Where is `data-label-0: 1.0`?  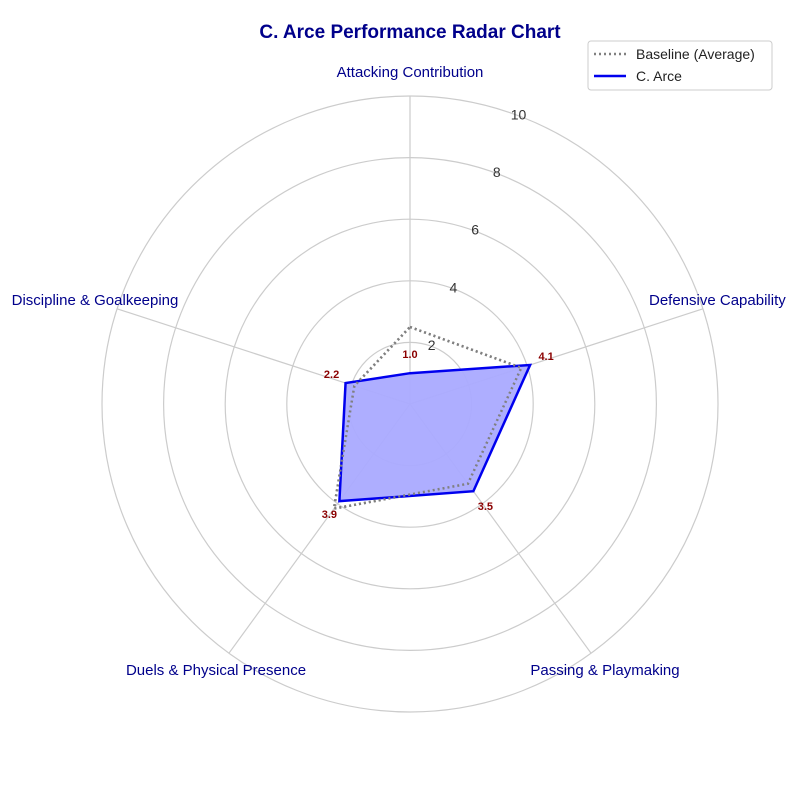
data-label-0: 1.0 is located at coordinates (409, 355).